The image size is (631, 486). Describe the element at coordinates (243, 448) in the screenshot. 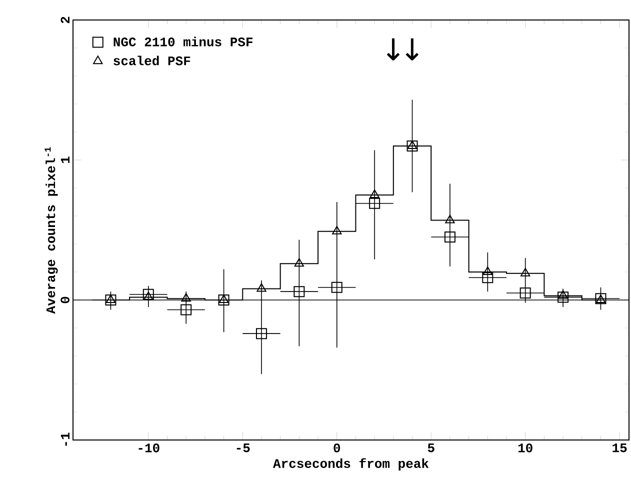

I see `x-tick-label: -5` at that location.